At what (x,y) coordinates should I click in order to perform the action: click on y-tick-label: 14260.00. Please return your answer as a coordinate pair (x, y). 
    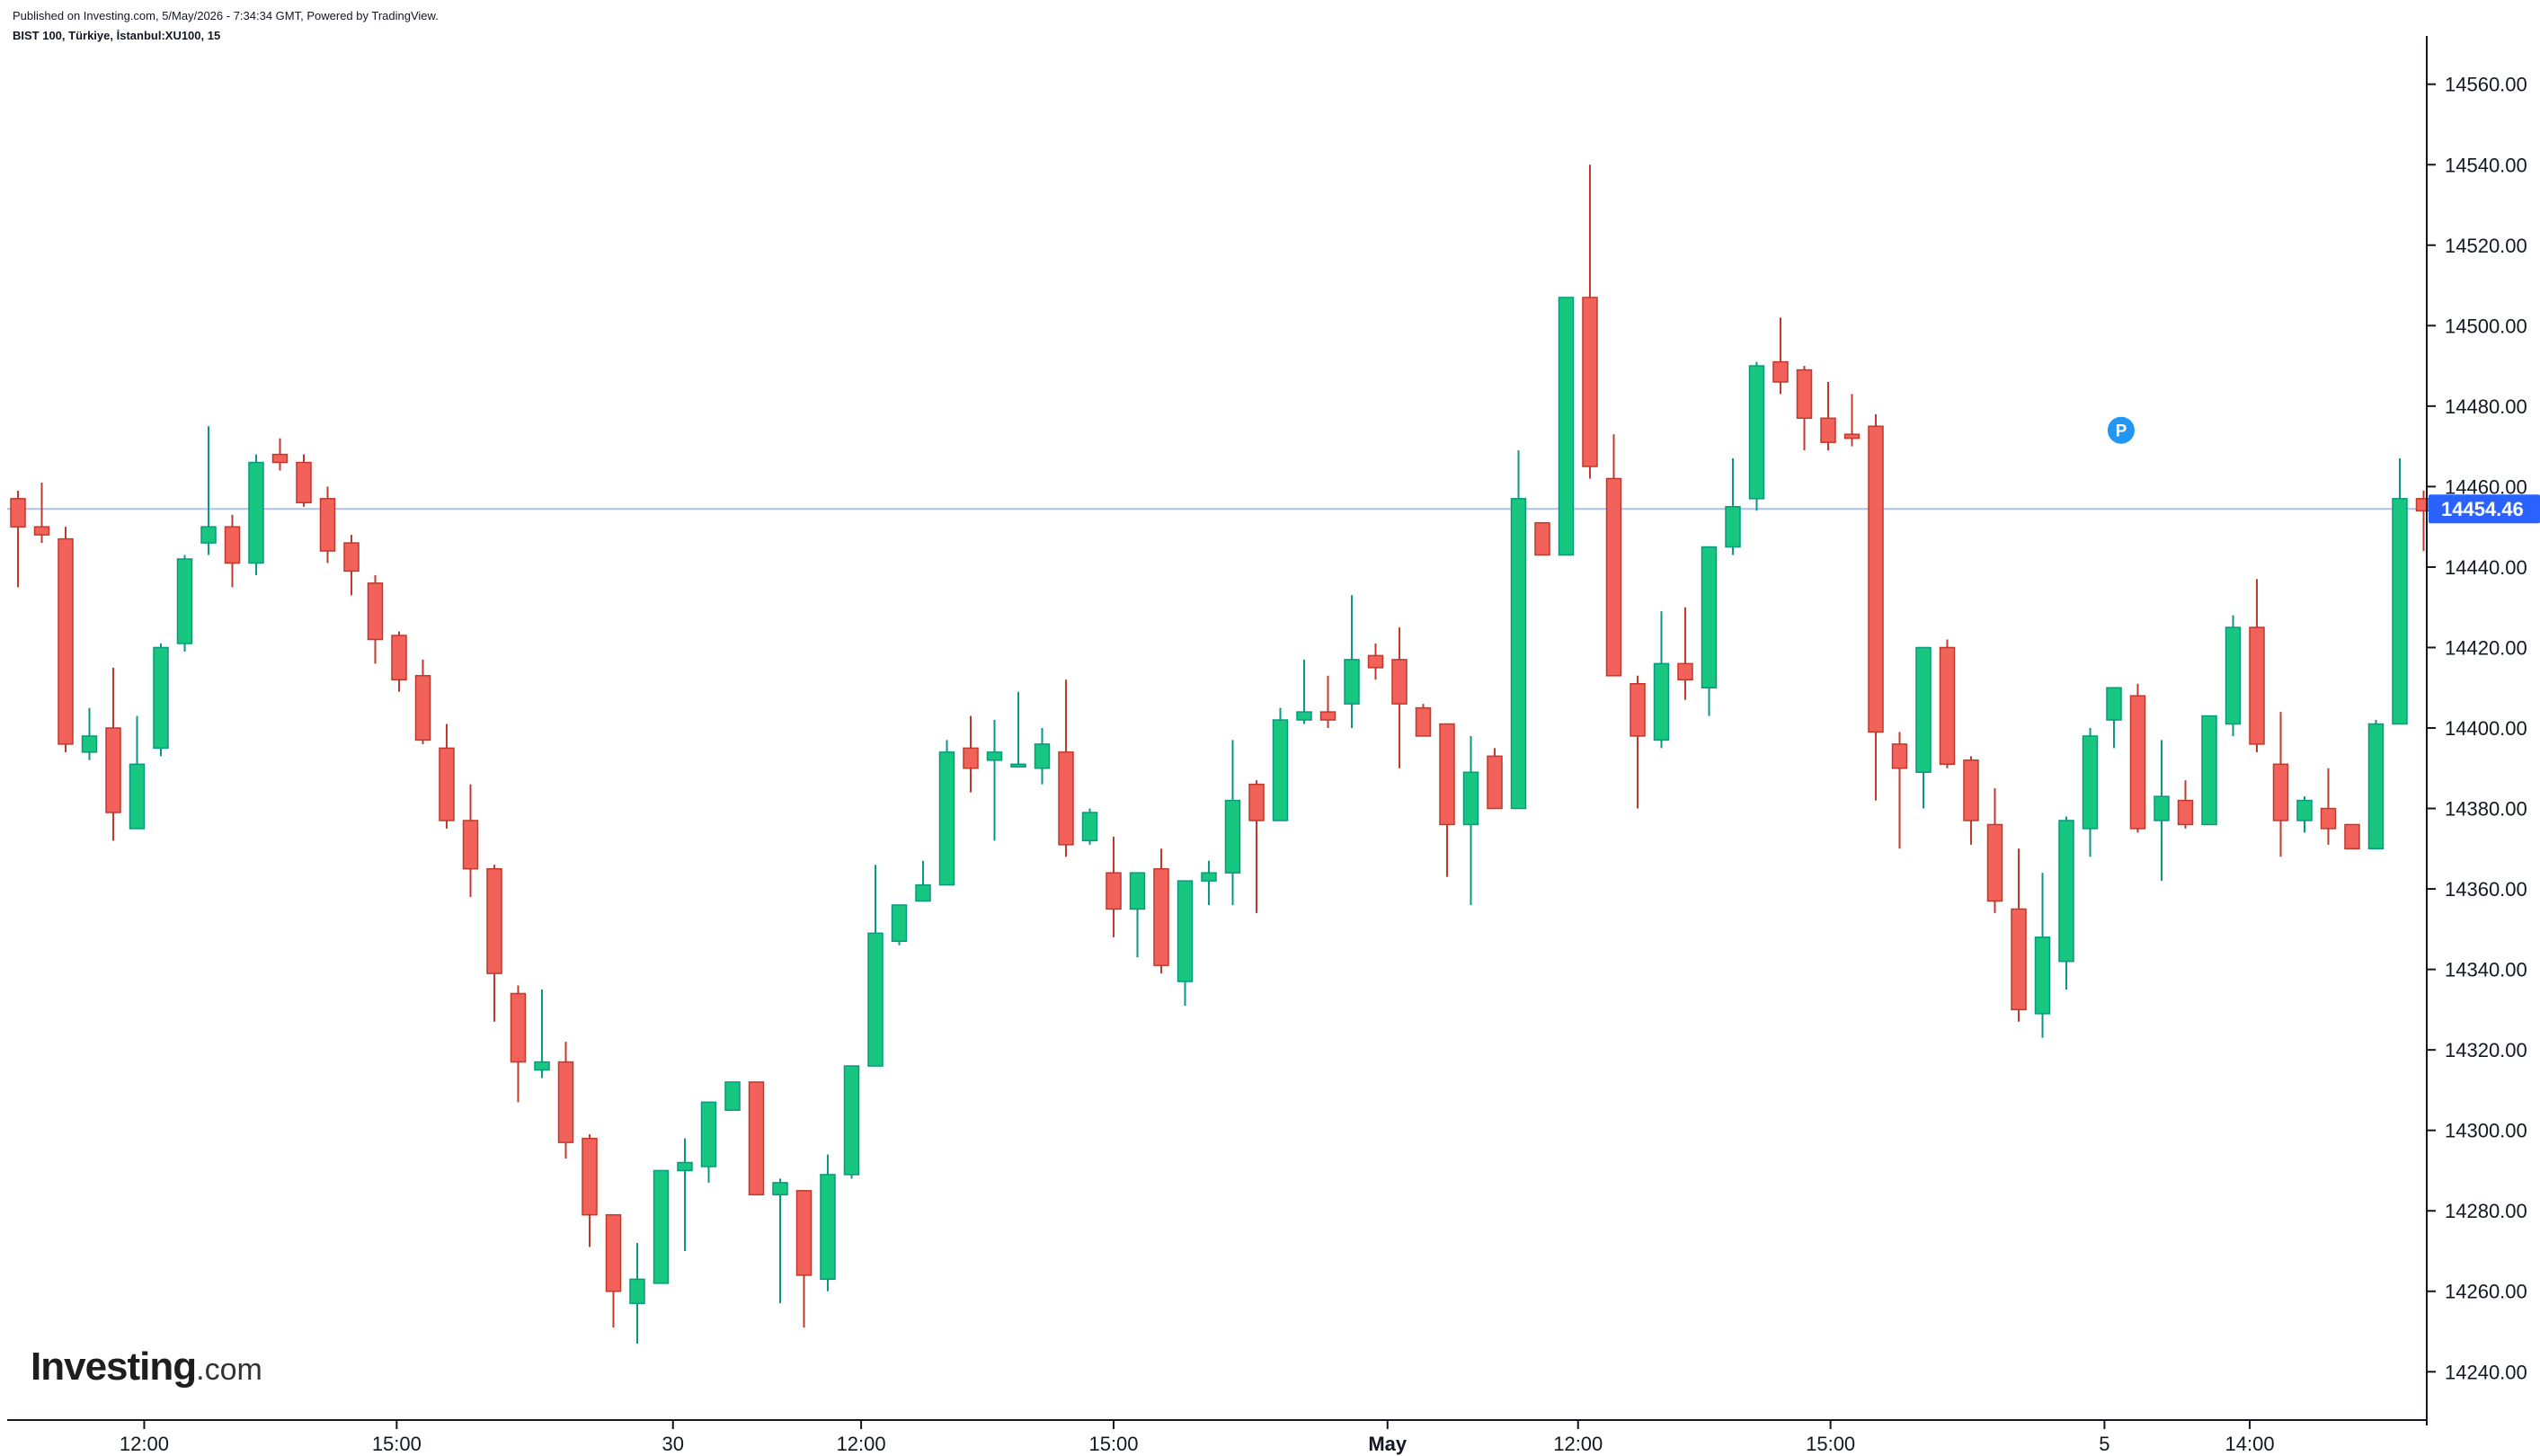
    Looking at the image, I should click on (2486, 1292).